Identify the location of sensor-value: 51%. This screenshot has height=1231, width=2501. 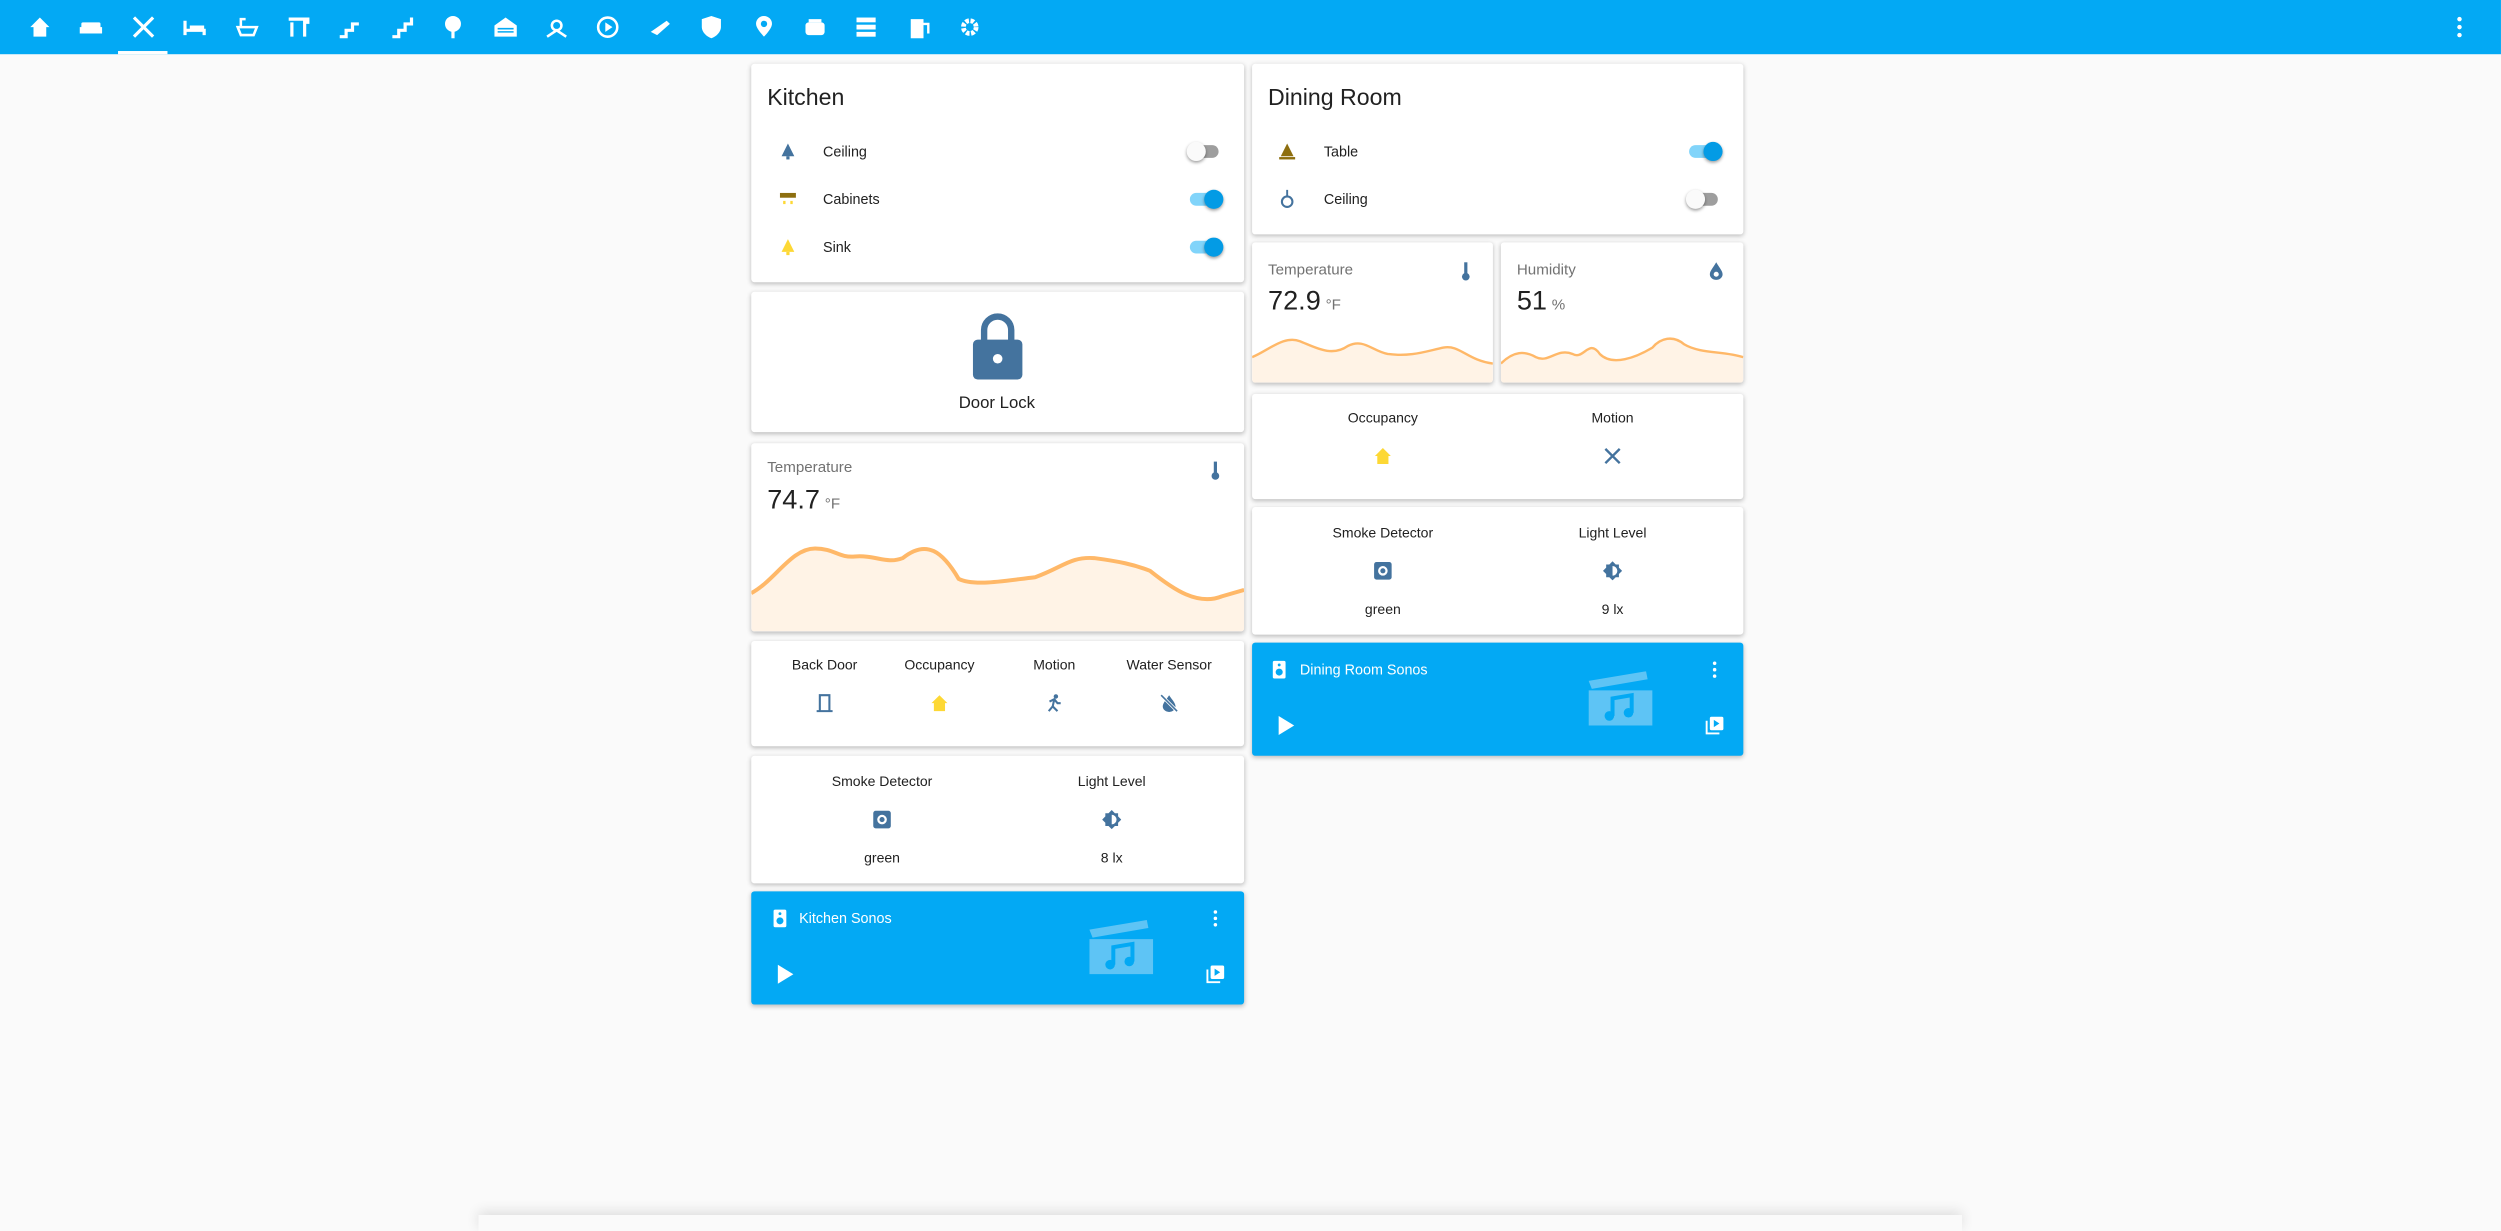
(1541, 301).